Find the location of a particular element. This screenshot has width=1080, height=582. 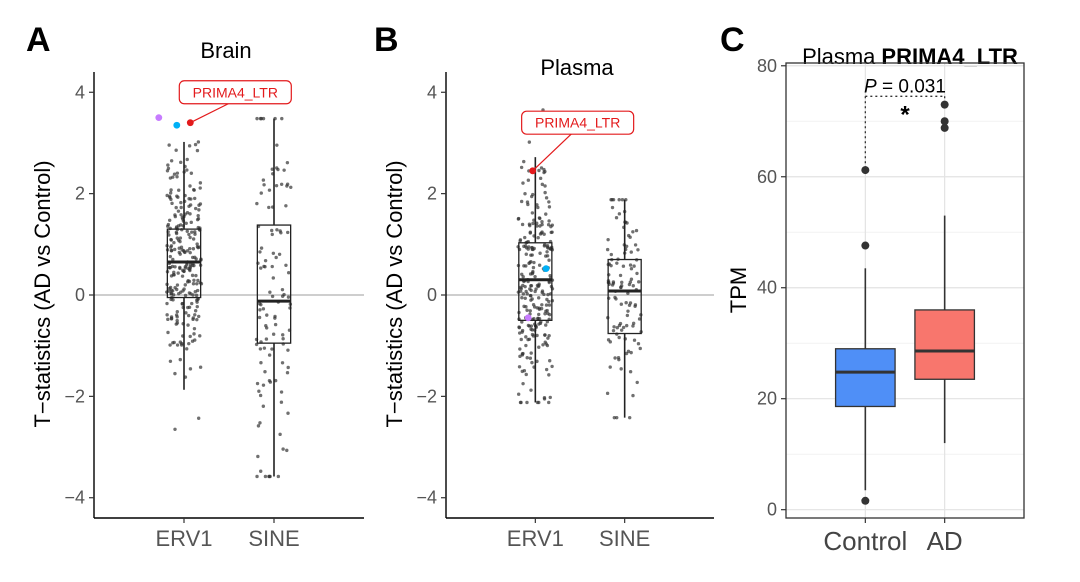

c-y-tick-label: 60 is located at coordinates (767, 177).